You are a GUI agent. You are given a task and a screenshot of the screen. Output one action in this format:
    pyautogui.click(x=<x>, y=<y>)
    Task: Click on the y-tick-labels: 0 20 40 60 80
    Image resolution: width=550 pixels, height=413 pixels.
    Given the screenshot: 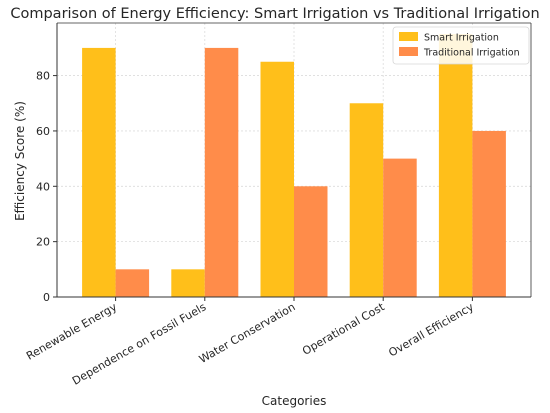 What is the action you would take?
    pyautogui.click(x=46, y=187)
    